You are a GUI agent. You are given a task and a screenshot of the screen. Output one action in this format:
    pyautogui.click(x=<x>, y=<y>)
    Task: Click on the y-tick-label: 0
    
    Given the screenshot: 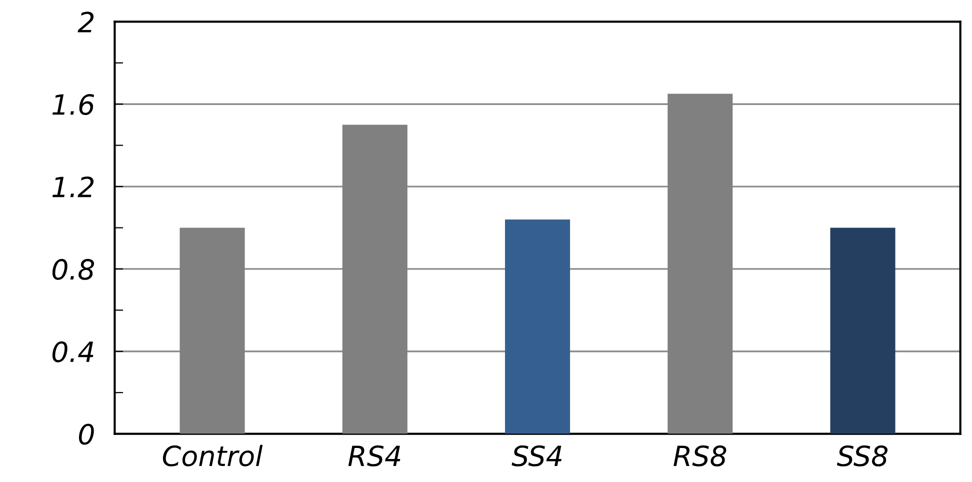 What is the action you would take?
    pyautogui.click(x=86, y=434)
    